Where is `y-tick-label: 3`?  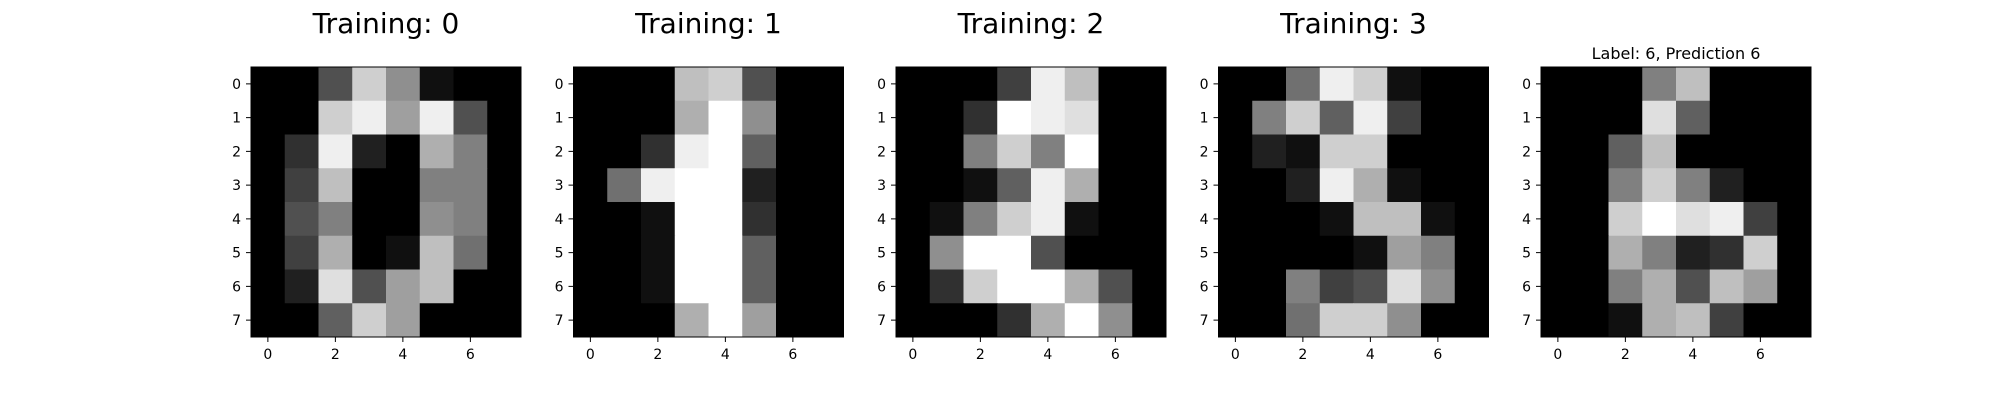 y-tick-label: 3 is located at coordinates (881, 186).